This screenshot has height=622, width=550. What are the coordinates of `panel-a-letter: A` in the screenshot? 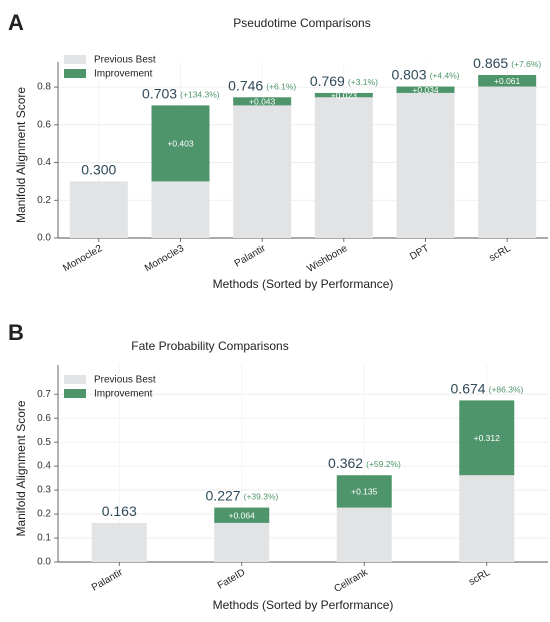 It's located at (16, 22).